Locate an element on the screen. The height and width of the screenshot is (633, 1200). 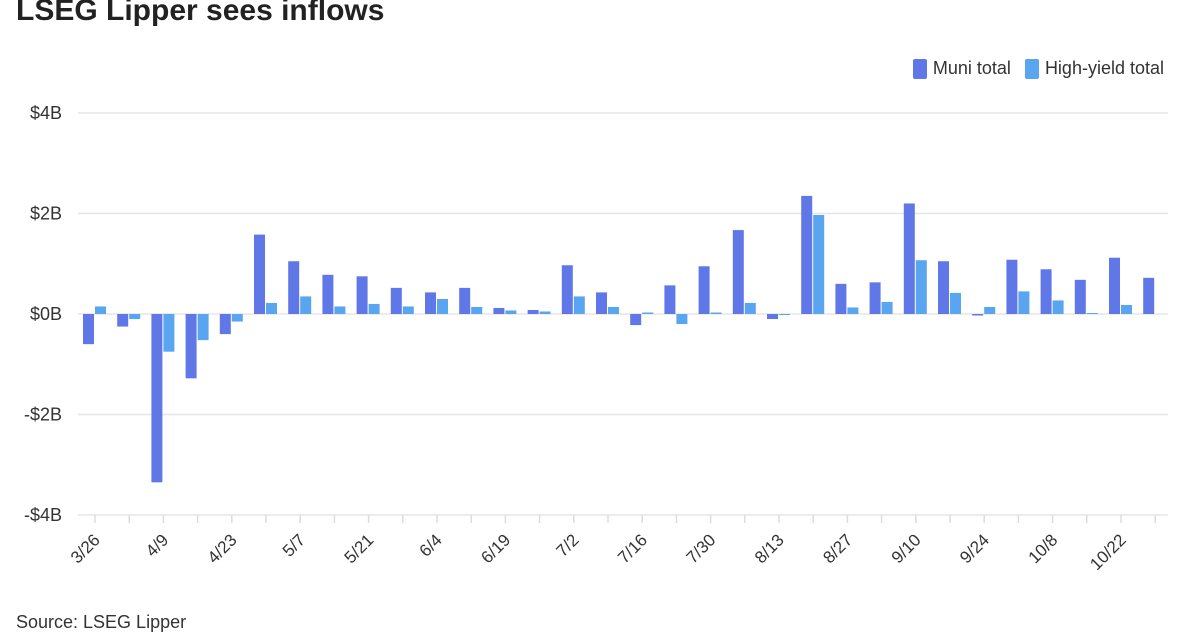
legend-swatch-muni is located at coordinates (919, 68).